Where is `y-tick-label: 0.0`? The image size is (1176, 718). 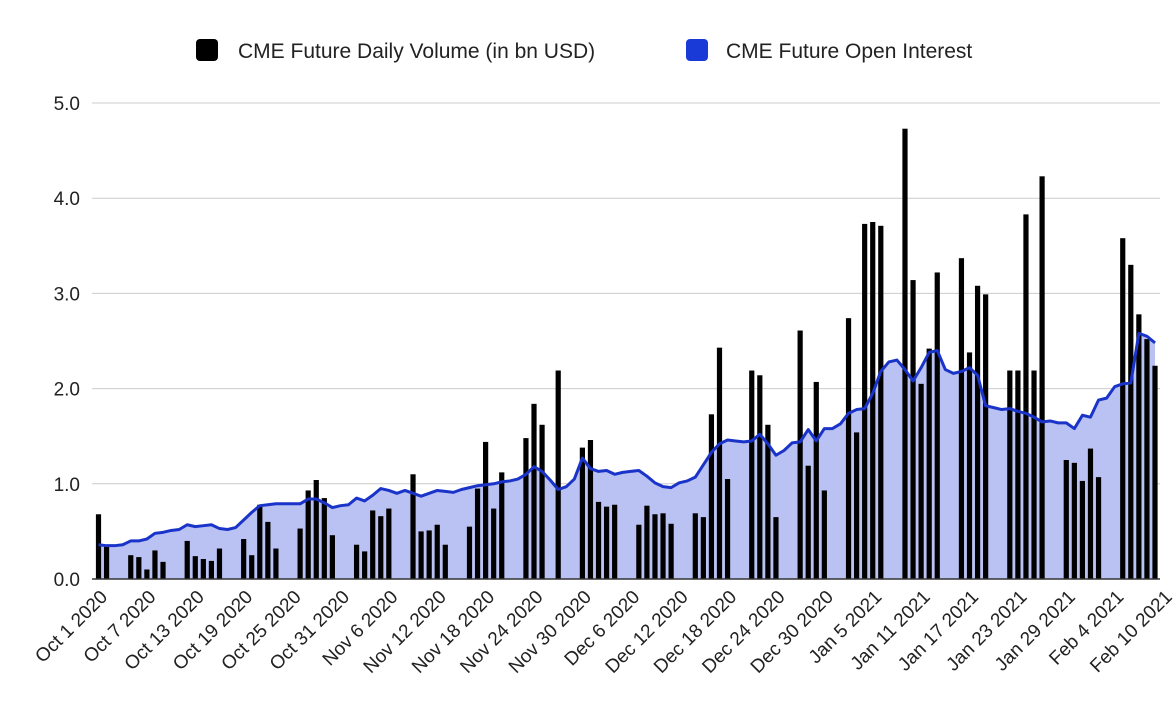 y-tick-label: 0.0 is located at coordinates (67, 580).